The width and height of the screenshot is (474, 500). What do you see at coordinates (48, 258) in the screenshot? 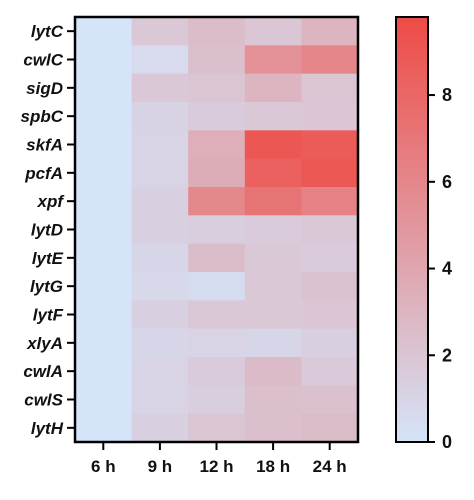
I see `row-label: lytE` at bounding box center [48, 258].